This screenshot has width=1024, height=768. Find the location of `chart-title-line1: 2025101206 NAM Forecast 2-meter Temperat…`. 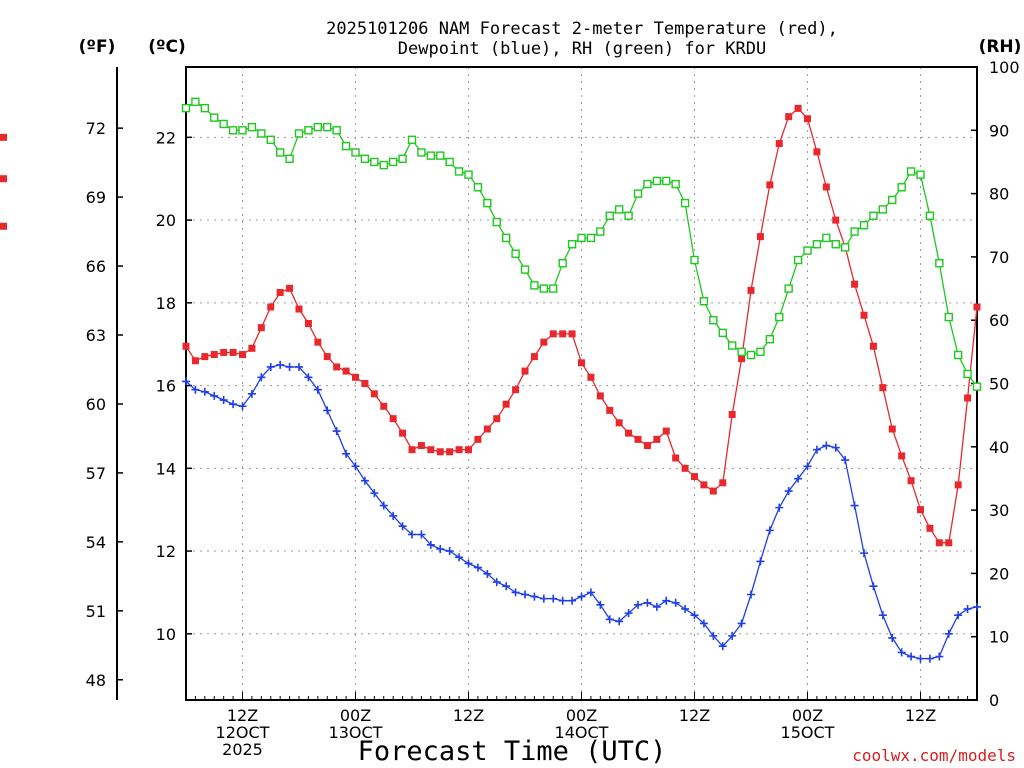

chart-title-line1: 2025101206 NAM Forecast 2-meter Temperat… is located at coordinates (582, 29).